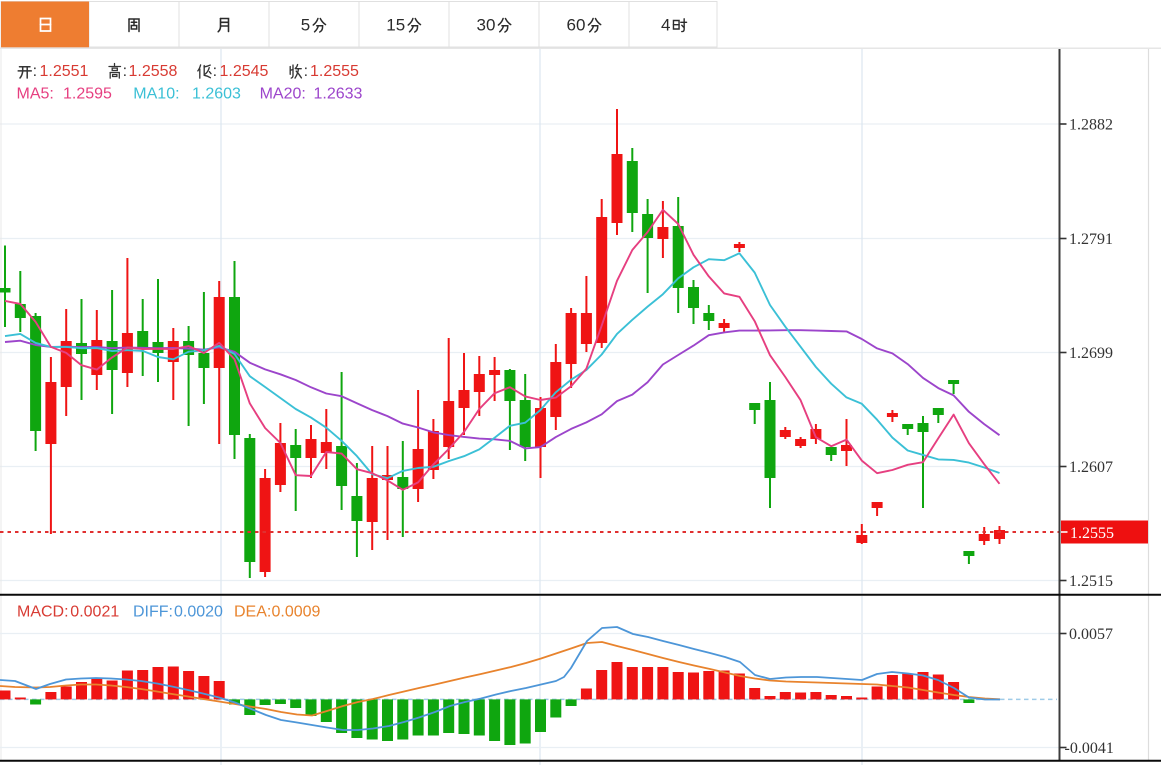 This screenshot has height=766, width=1161. Describe the element at coordinates (296, 612) in the screenshot. I see `svg-text: 0.0009` at that location.